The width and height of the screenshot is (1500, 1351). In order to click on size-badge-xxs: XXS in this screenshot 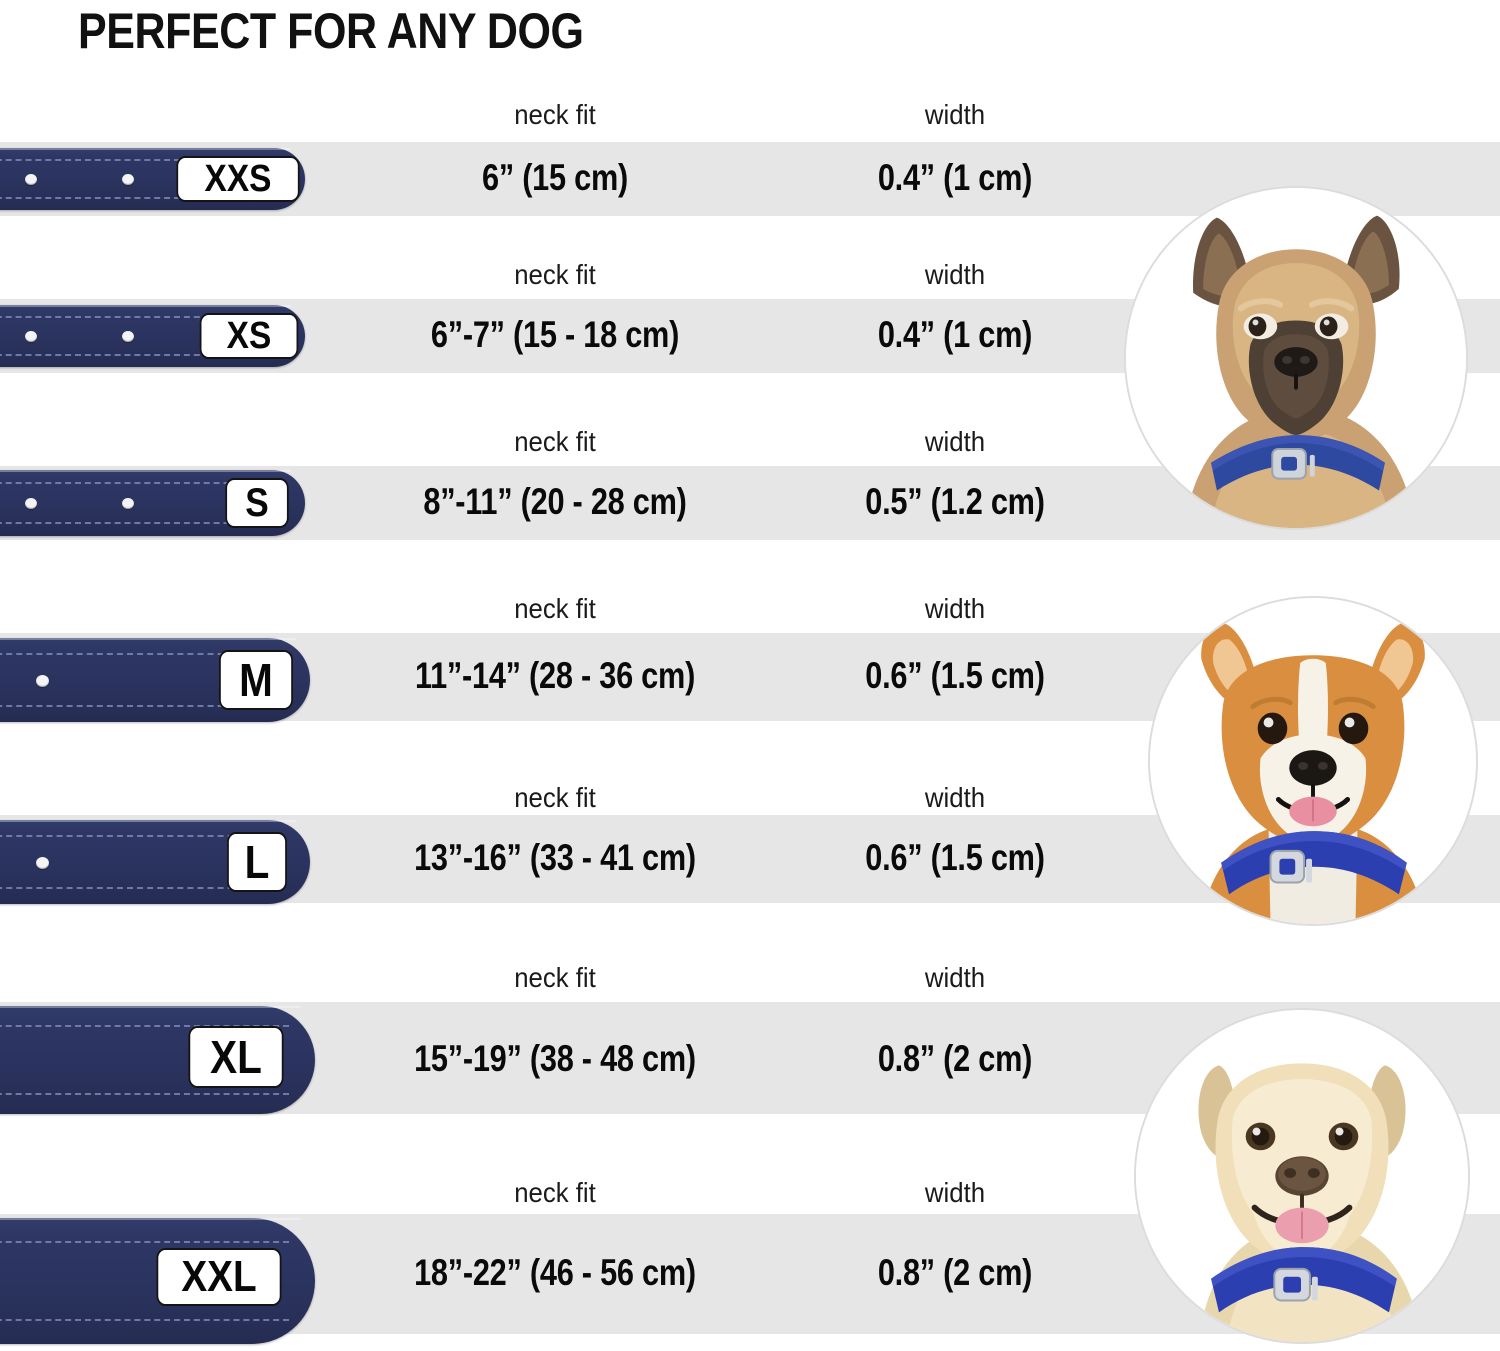, I will do `click(238, 179)`.